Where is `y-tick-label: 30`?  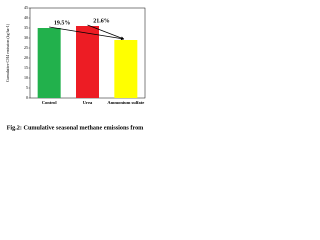 y-tick-label: 30 is located at coordinates (26, 37).